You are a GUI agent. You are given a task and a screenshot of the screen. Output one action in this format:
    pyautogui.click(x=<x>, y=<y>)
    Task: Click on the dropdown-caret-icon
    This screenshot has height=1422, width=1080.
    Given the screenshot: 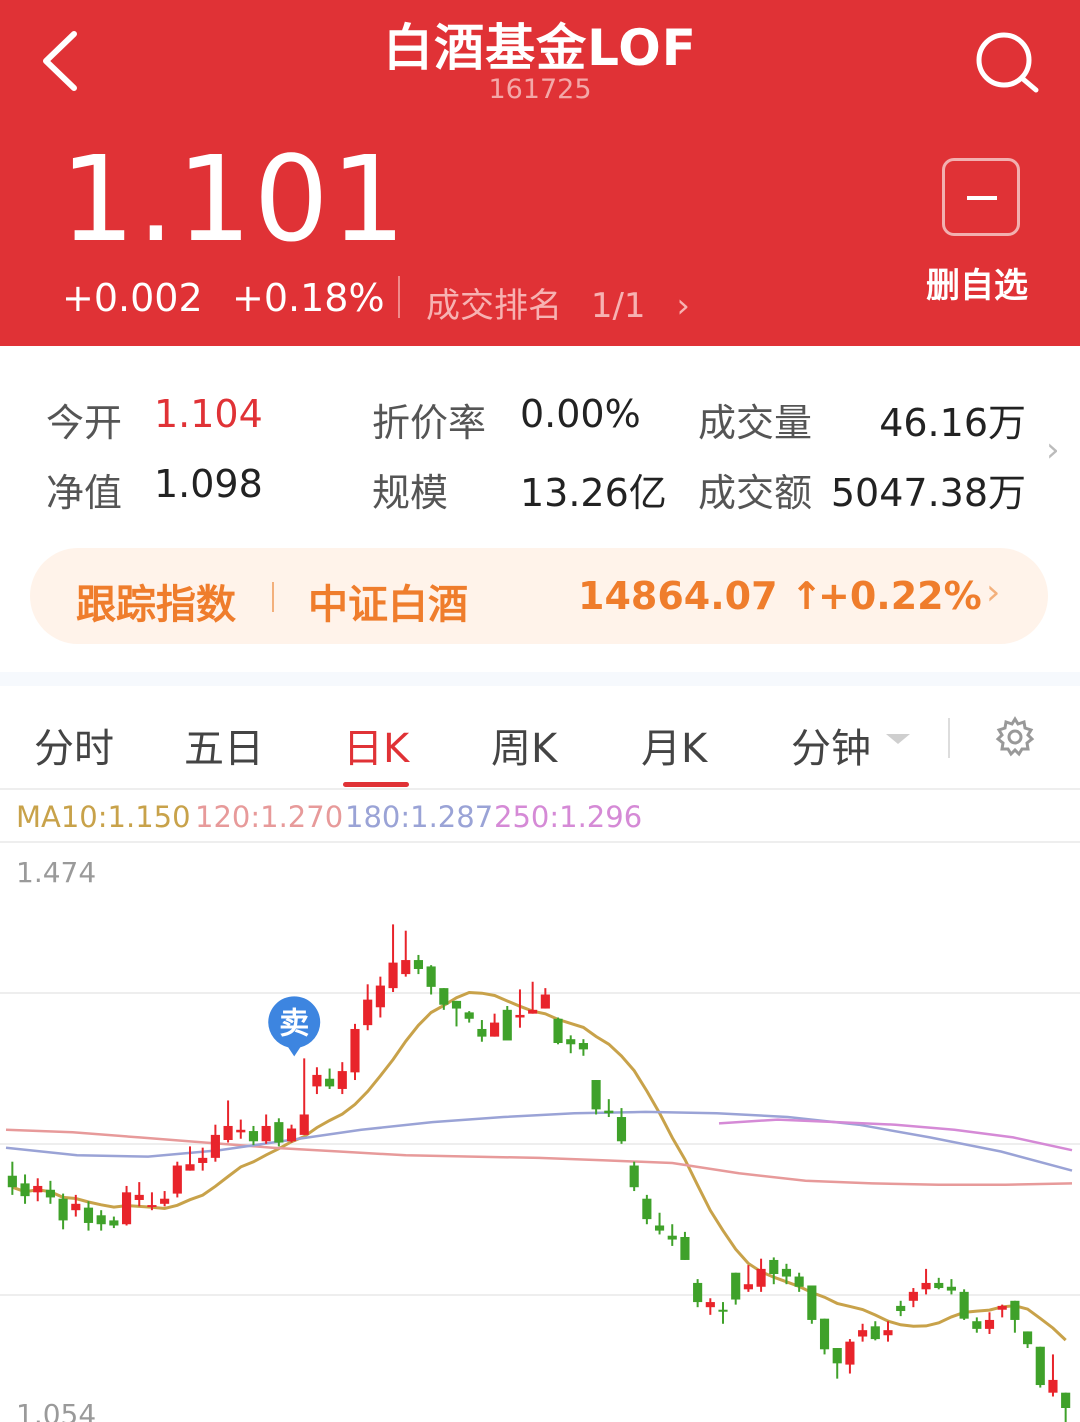 What is the action you would take?
    pyautogui.click(x=898, y=739)
    